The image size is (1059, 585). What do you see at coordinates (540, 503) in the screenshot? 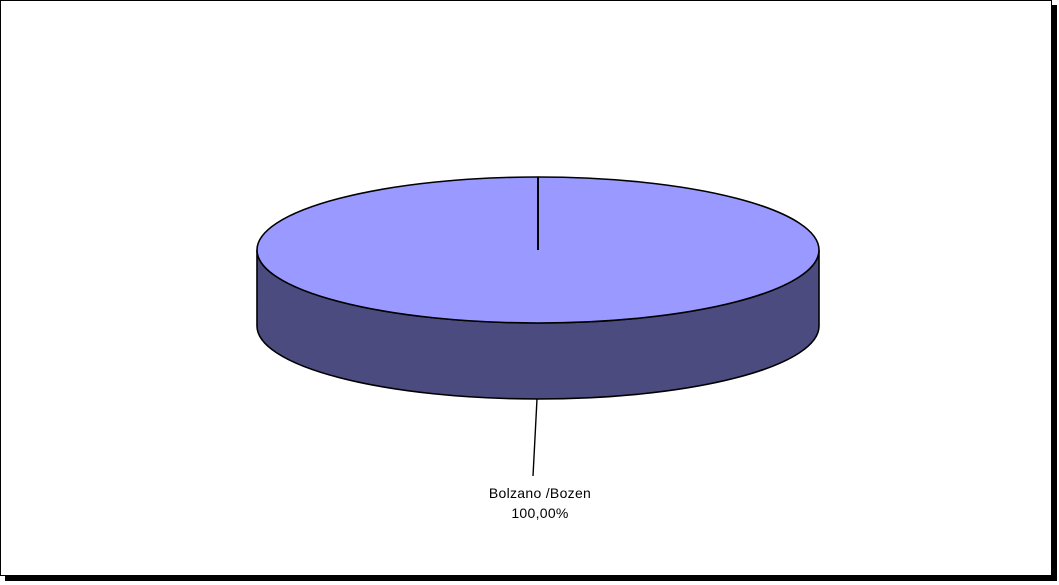
I see `slice-label: Bolzano /Bozen 100,00%` at bounding box center [540, 503].